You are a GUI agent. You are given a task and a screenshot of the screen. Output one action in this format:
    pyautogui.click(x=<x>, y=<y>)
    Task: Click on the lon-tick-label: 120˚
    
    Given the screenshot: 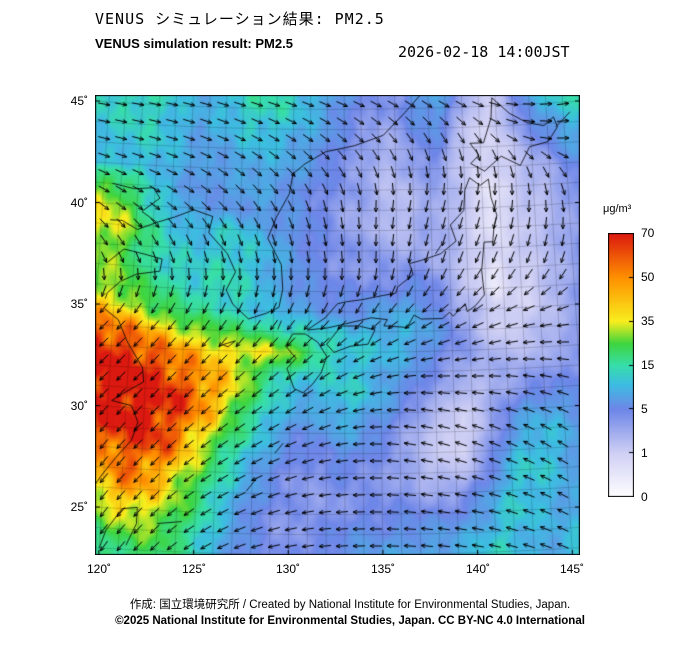 What is the action you would take?
    pyautogui.click(x=99, y=569)
    